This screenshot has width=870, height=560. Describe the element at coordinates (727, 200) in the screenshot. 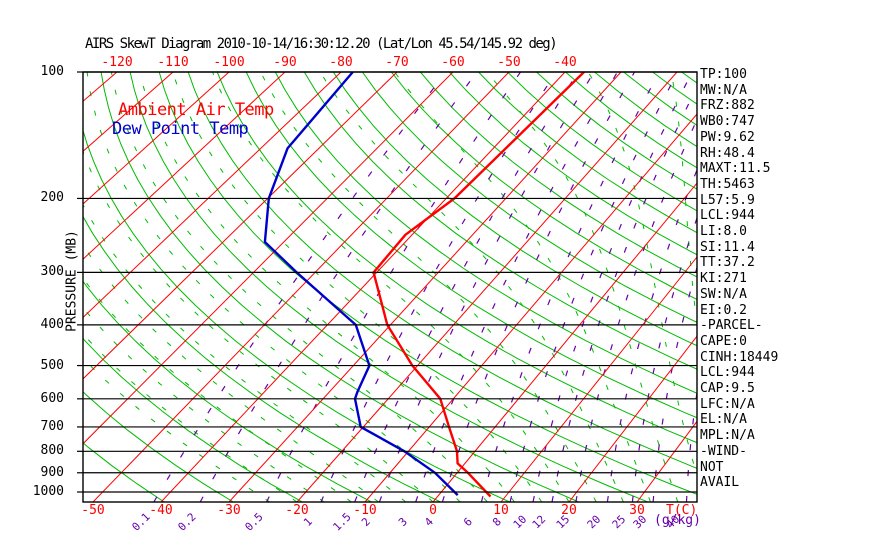

I see `stat-line-8: L57:5.9` at that location.